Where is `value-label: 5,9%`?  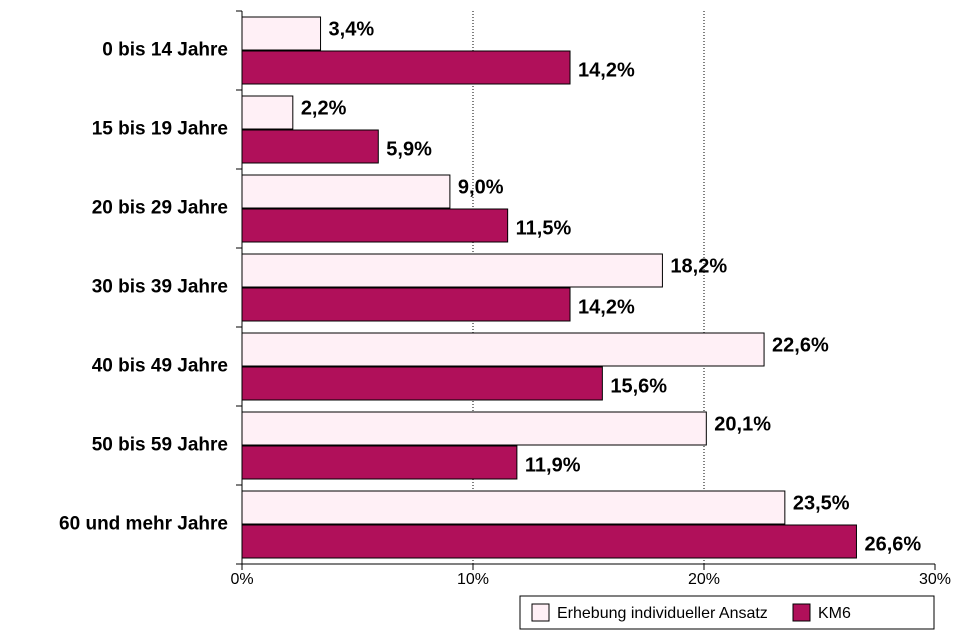 value-label: 5,9% is located at coordinates (409, 149).